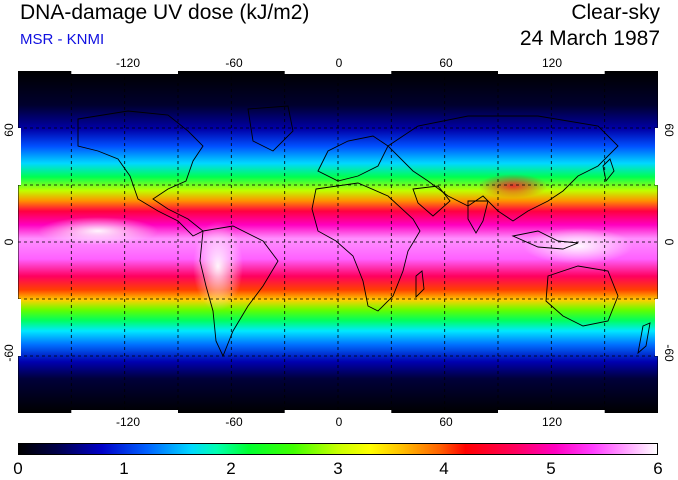 This screenshot has height=480, width=678. I want to click on colorbar-label-2: 2, so click(231, 468).